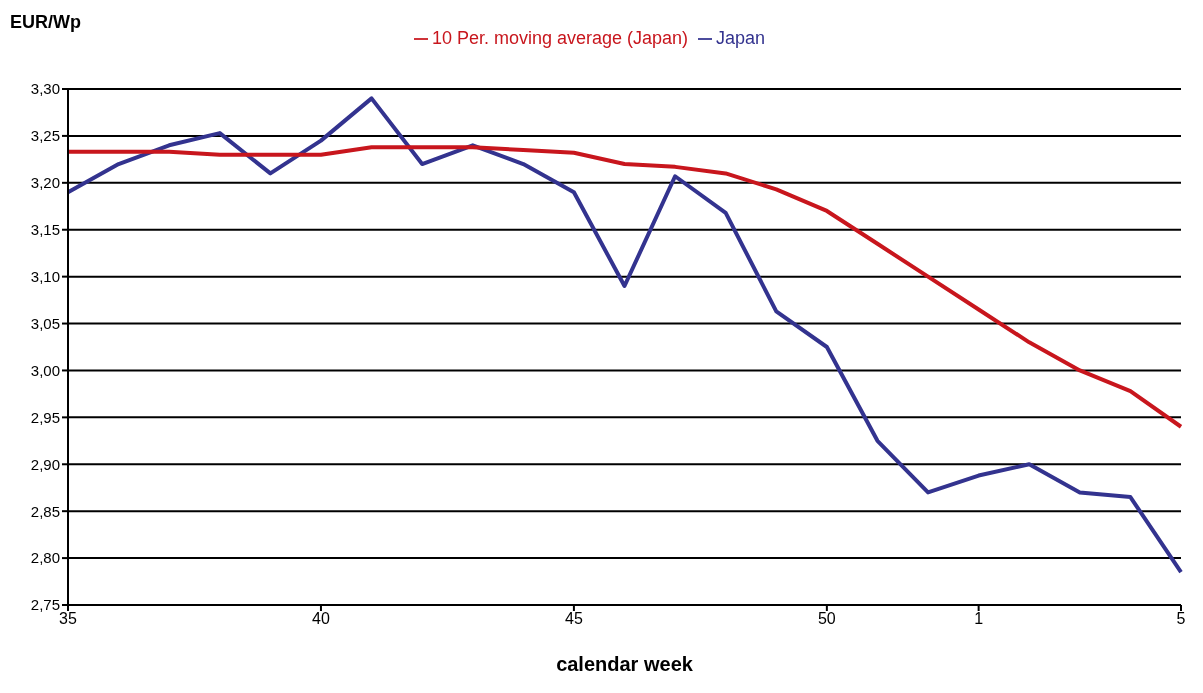  Describe the element at coordinates (45, 230) in the screenshot. I see `y-tick-label: 3,15` at that location.